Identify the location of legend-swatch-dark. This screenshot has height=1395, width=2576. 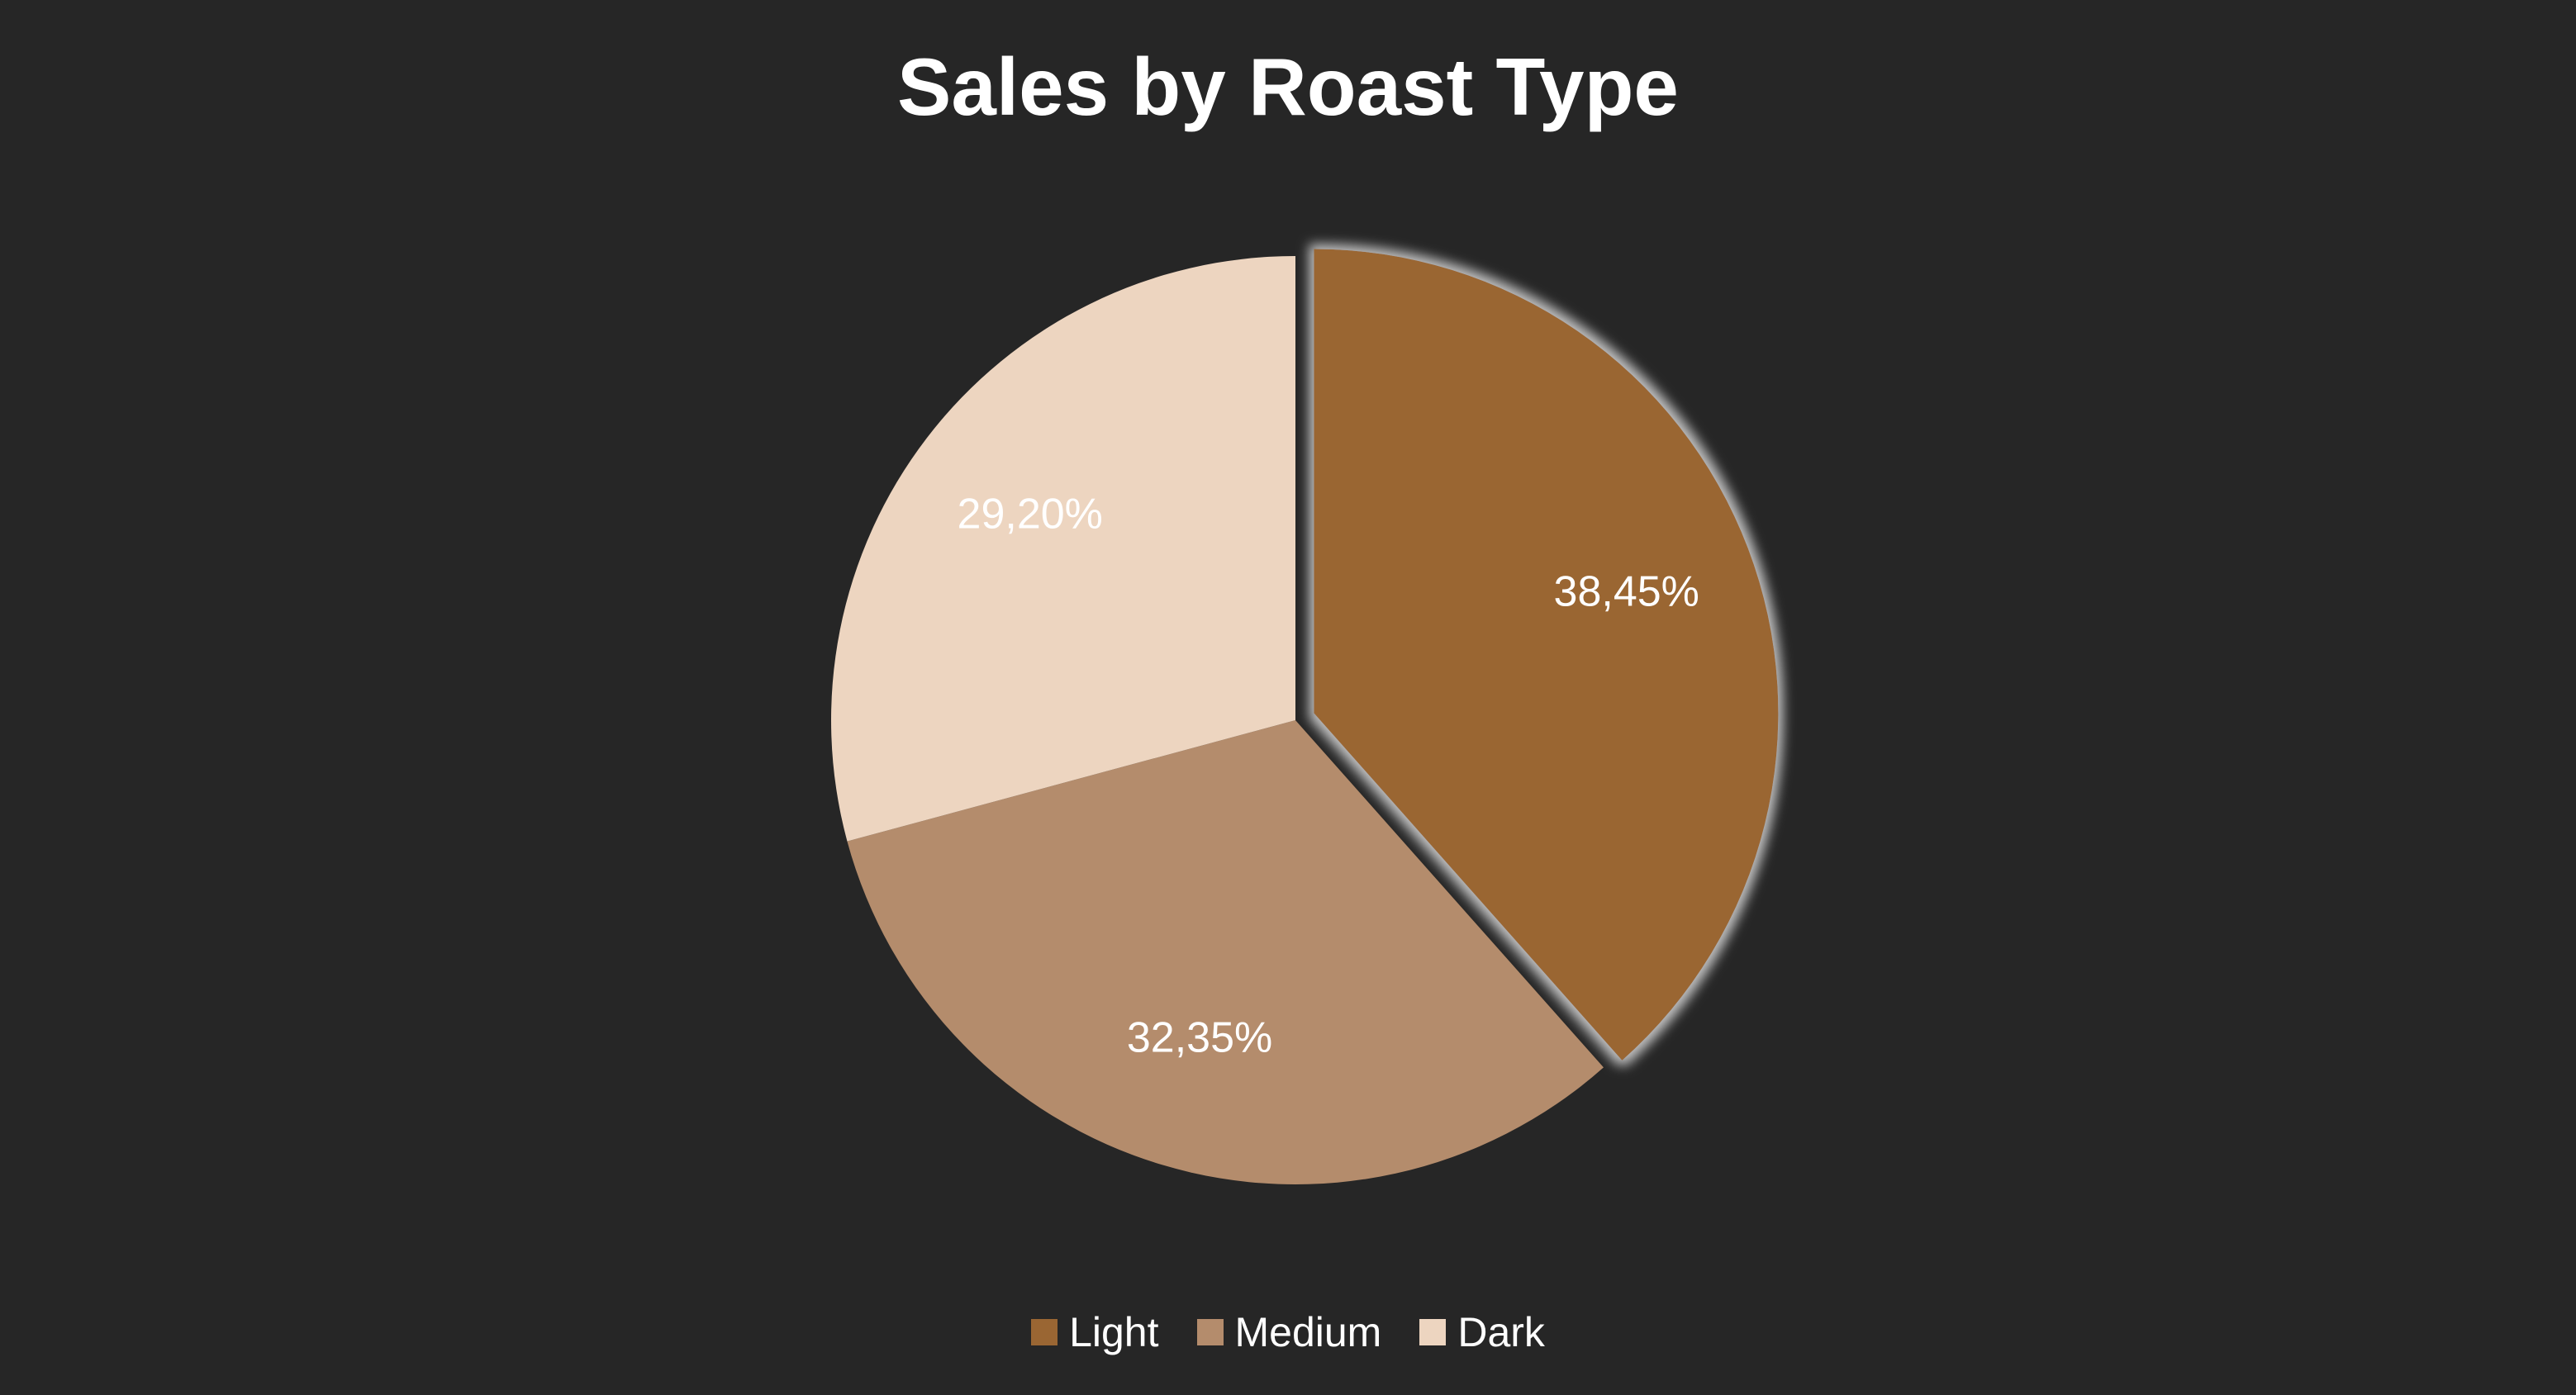
(1433, 1332).